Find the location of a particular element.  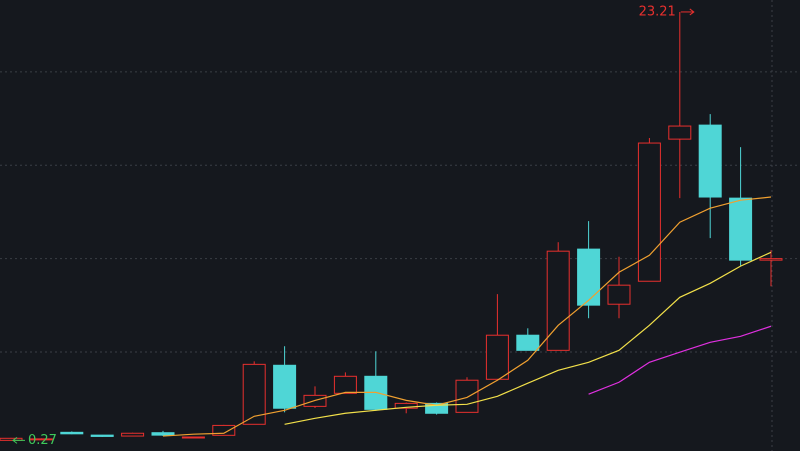

max-arrow-head is located at coordinates (692, 12).